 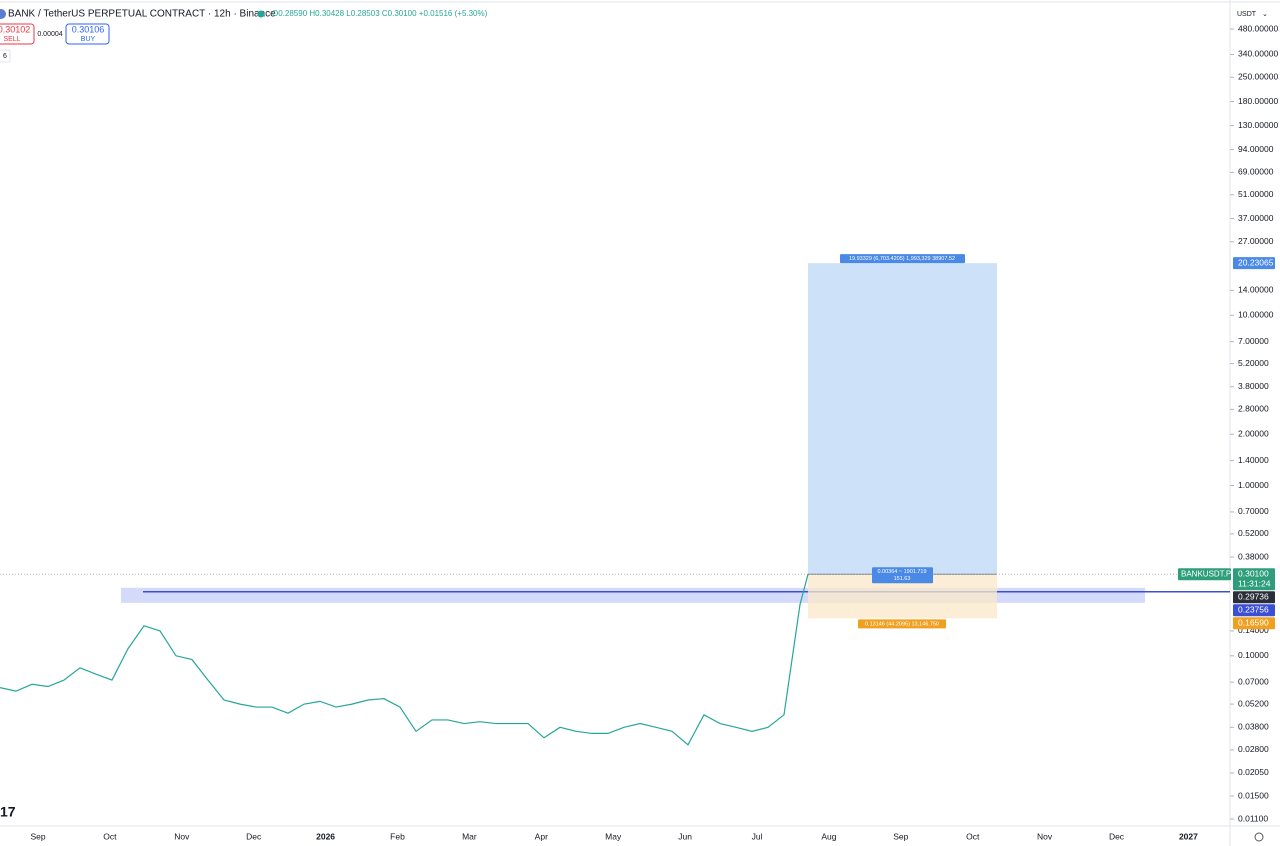 I want to click on entry-label-box, so click(x=902, y=575).